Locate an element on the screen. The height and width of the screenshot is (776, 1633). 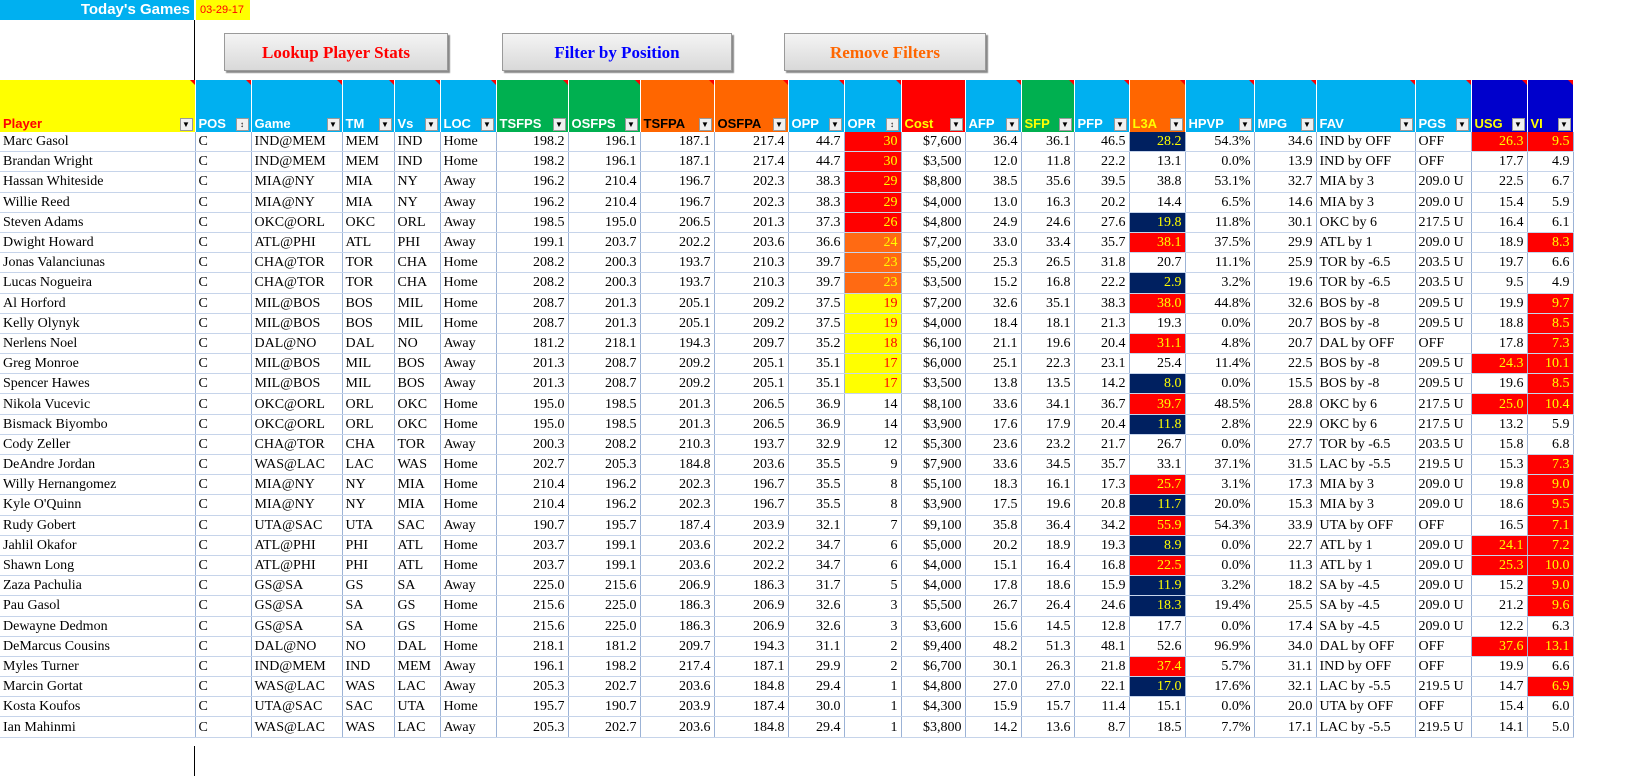
cell-afp: 36.4 is located at coordinates (993, 142).